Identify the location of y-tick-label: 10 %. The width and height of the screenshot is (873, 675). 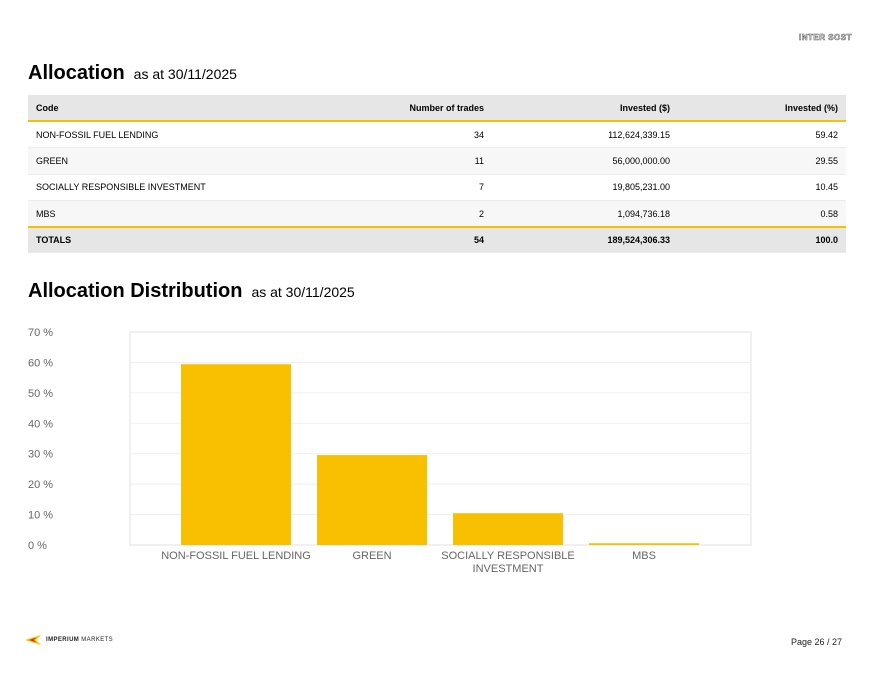
(40, 516).